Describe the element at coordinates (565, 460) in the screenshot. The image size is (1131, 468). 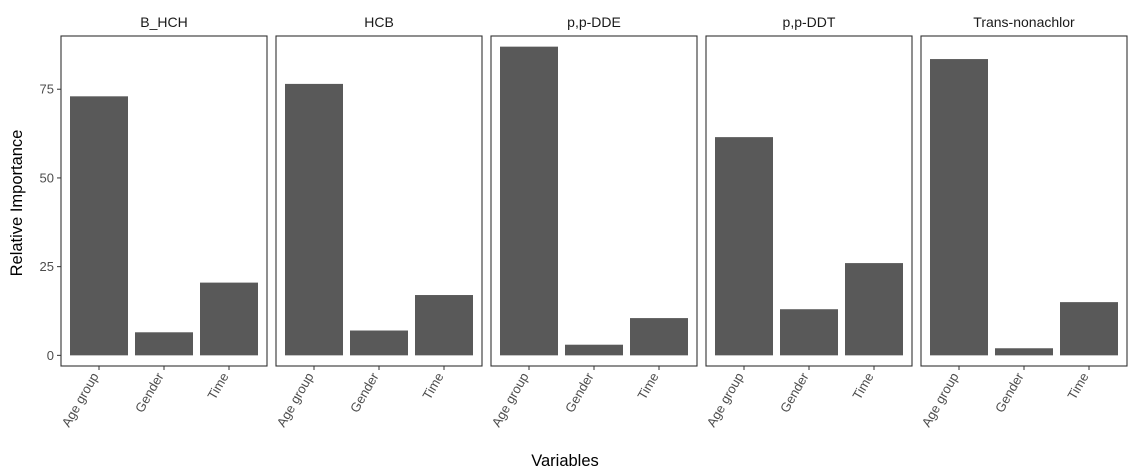
I see `x-axis-title: Variables` at that location.